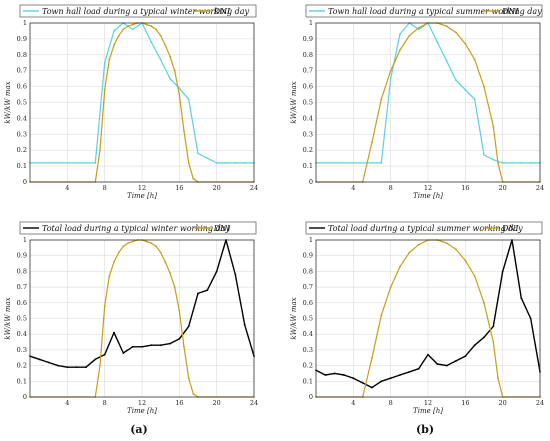 This screenshot has width=550, height=441. Describe the element at coordinates (353, 188) in the screenshot. I see `x-tick-label: 4` at that location.